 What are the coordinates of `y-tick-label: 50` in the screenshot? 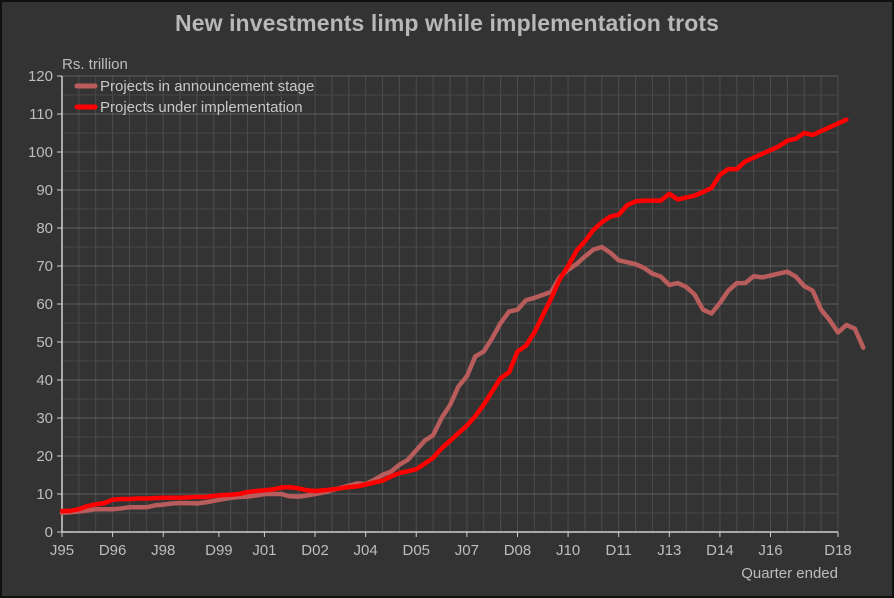 It's located at (44, 342).